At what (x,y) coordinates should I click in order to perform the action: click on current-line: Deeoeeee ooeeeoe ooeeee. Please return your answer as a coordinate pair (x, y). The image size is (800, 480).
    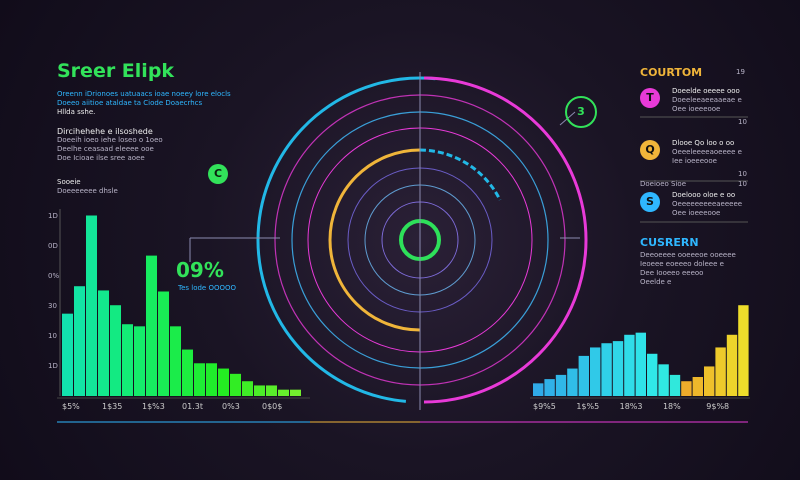
    Looking at the image, I should click on (688, 255).